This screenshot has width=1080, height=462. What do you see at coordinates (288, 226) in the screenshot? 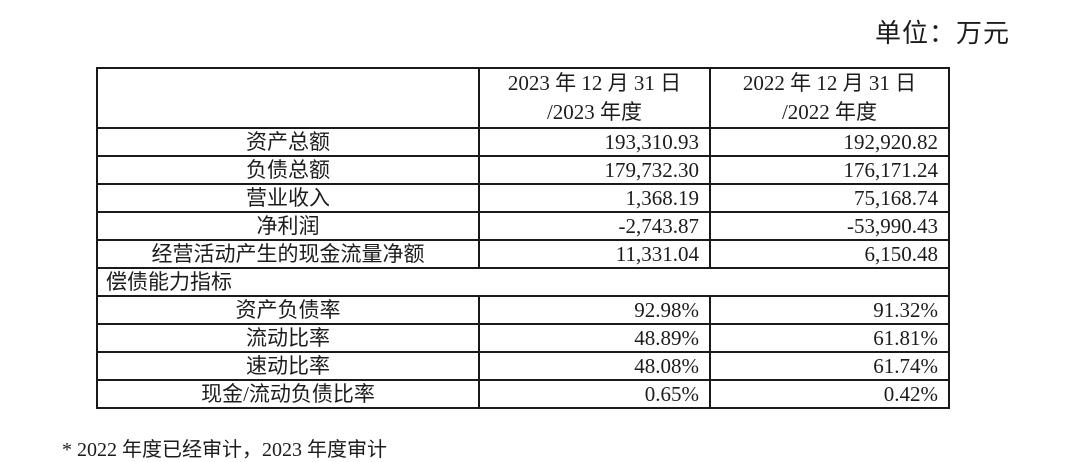
I see `row-label: 净利润` at bounding box center [288, 226].